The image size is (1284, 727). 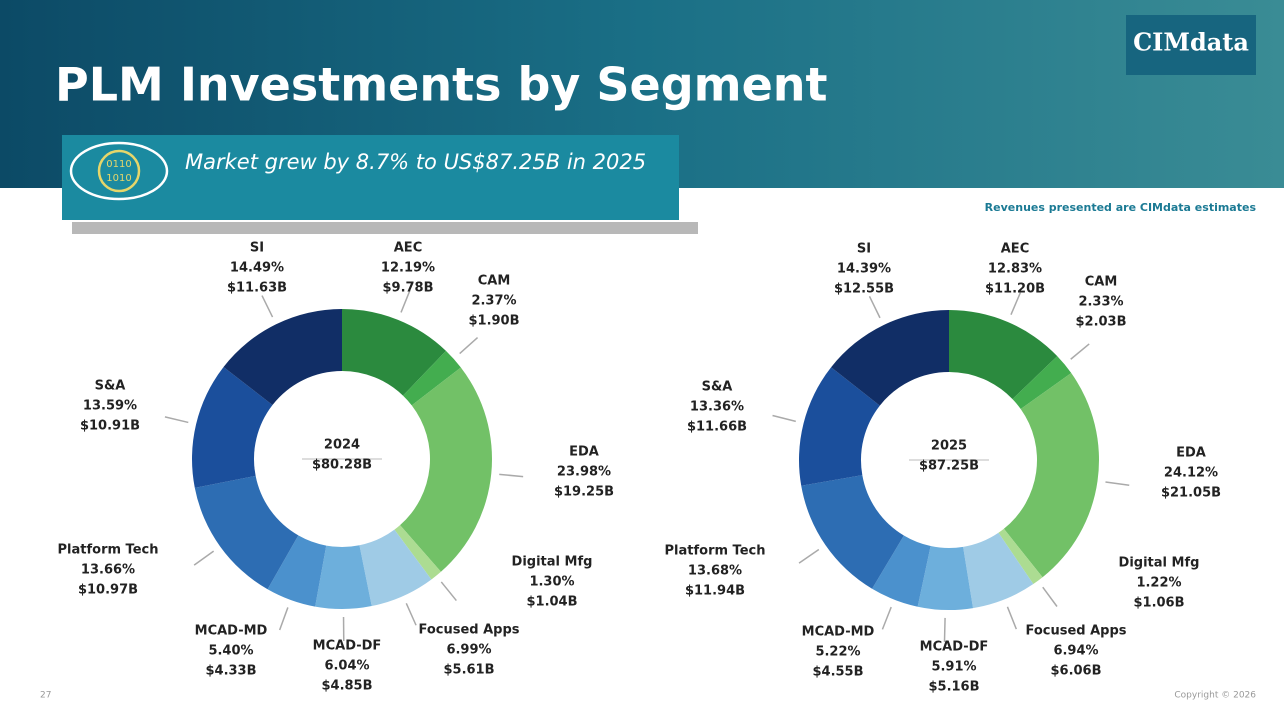 I want to click on note: Revenues presented are CIMdata estimates, so click(x=1121, y=207).